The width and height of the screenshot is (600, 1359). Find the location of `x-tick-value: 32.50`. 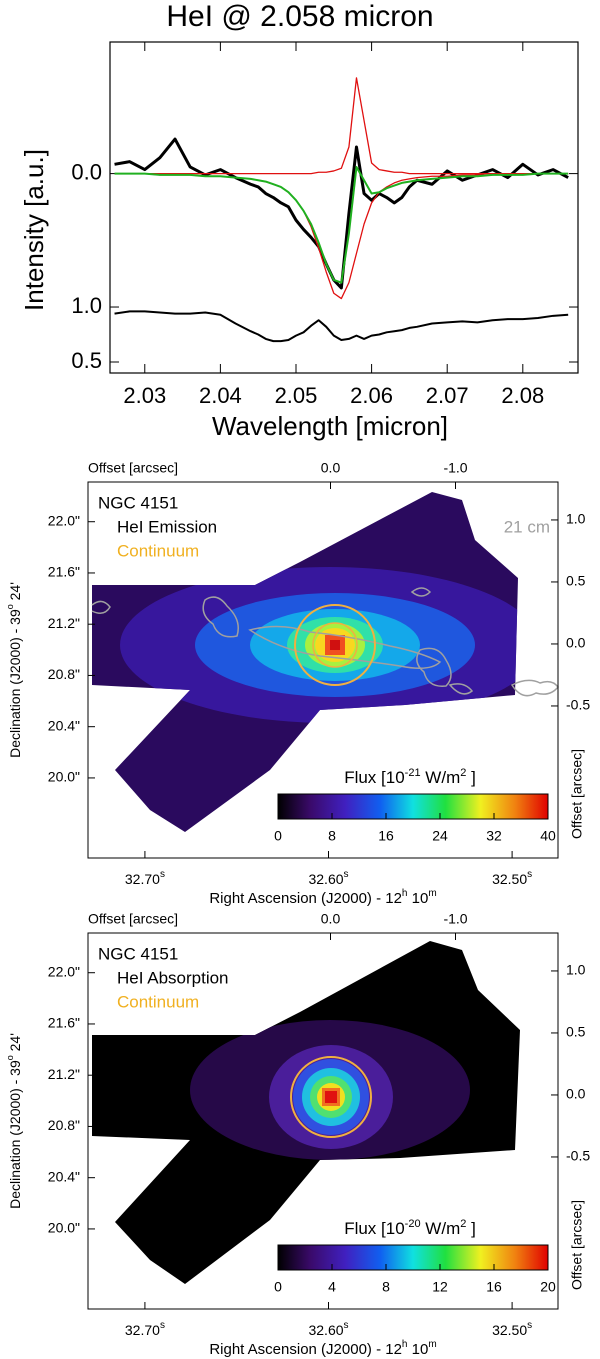

x-tick-value: 32.50 is located at coordinates (509, 879).